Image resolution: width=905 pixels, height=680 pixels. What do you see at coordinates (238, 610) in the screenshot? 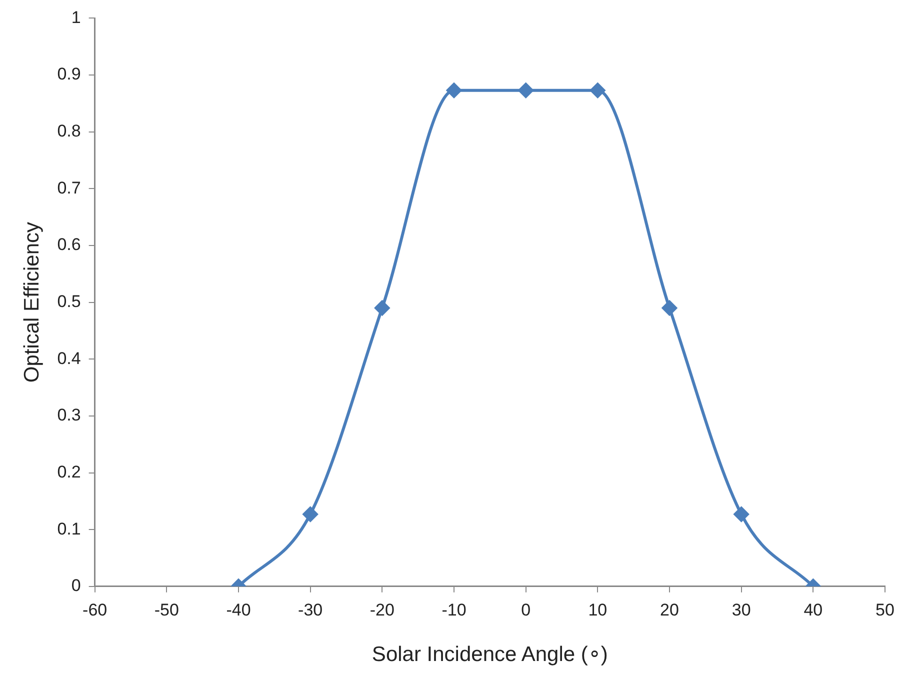
I see `x-tick-label: -40` at bounding box center [238, 610].